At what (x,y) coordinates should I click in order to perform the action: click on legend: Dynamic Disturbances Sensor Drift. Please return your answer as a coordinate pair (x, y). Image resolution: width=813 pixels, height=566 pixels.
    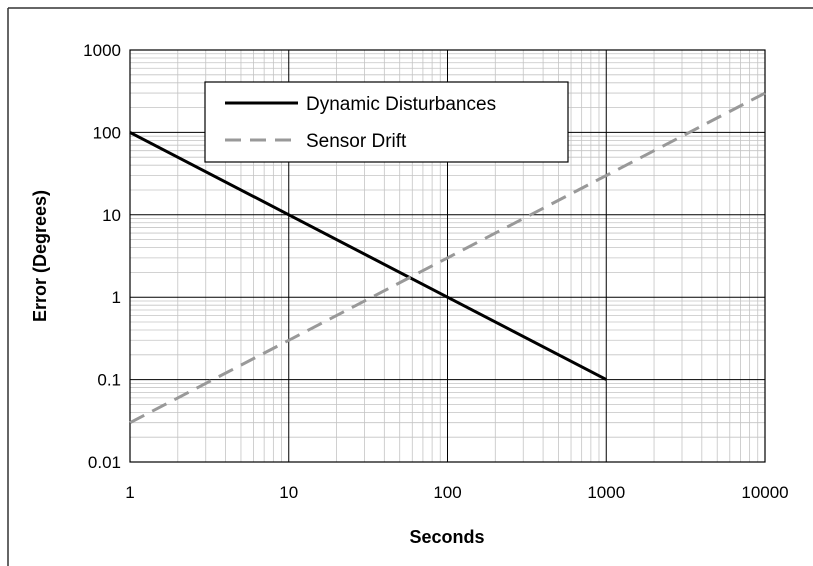
    Looking at the image, I should click on (386, 122).